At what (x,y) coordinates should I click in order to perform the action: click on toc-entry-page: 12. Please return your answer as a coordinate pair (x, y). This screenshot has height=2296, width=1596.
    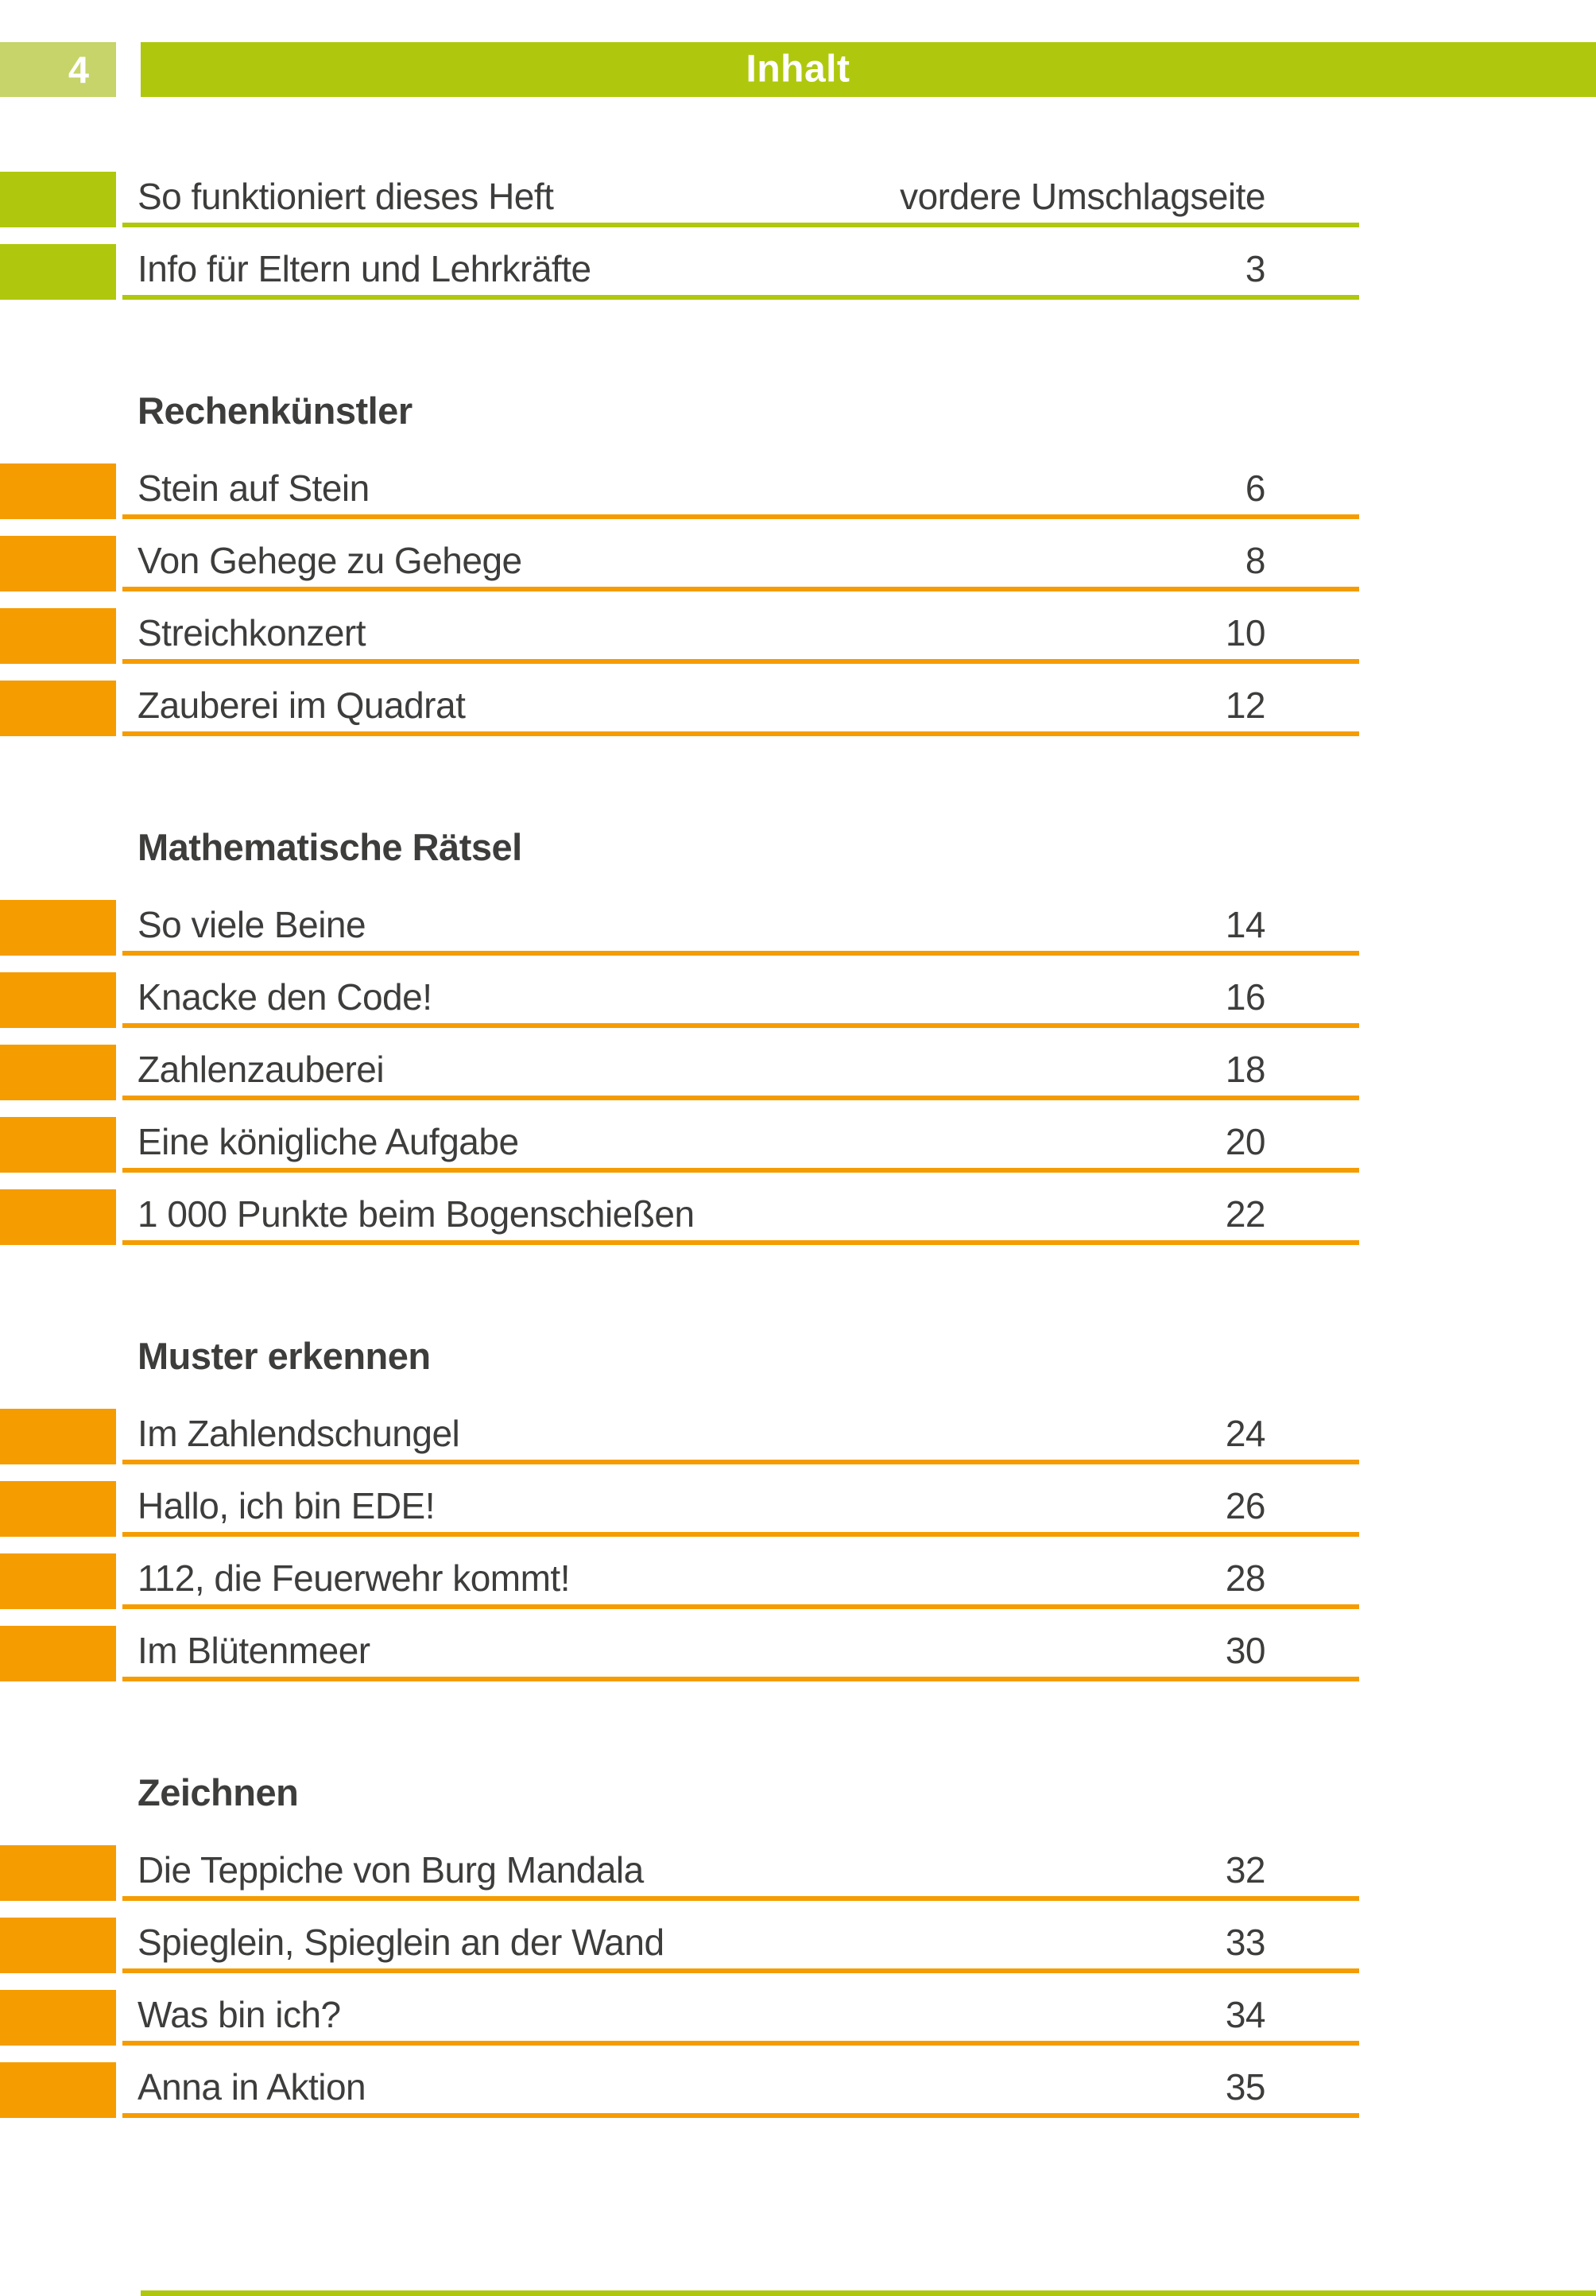
    Looking at the image, I should click on (1245, 705).